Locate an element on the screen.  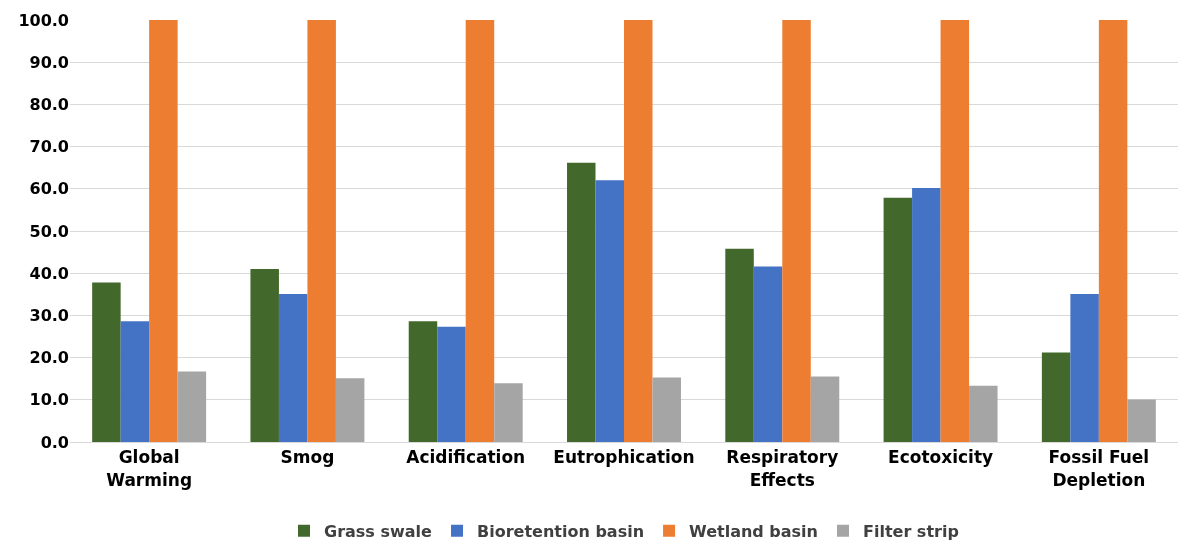
legend-label: Grass swale is located at coordinates (378, 531).